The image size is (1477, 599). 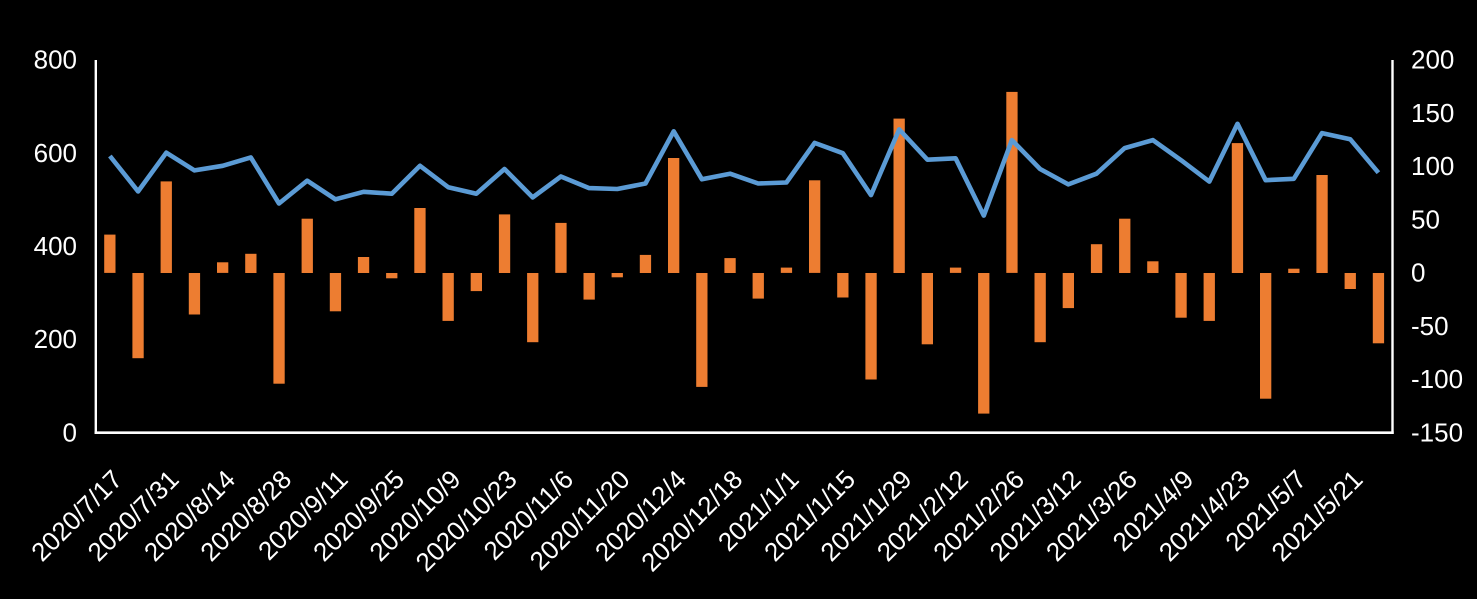 I want to click on svg-text: 800, so click(x=55, y=60).